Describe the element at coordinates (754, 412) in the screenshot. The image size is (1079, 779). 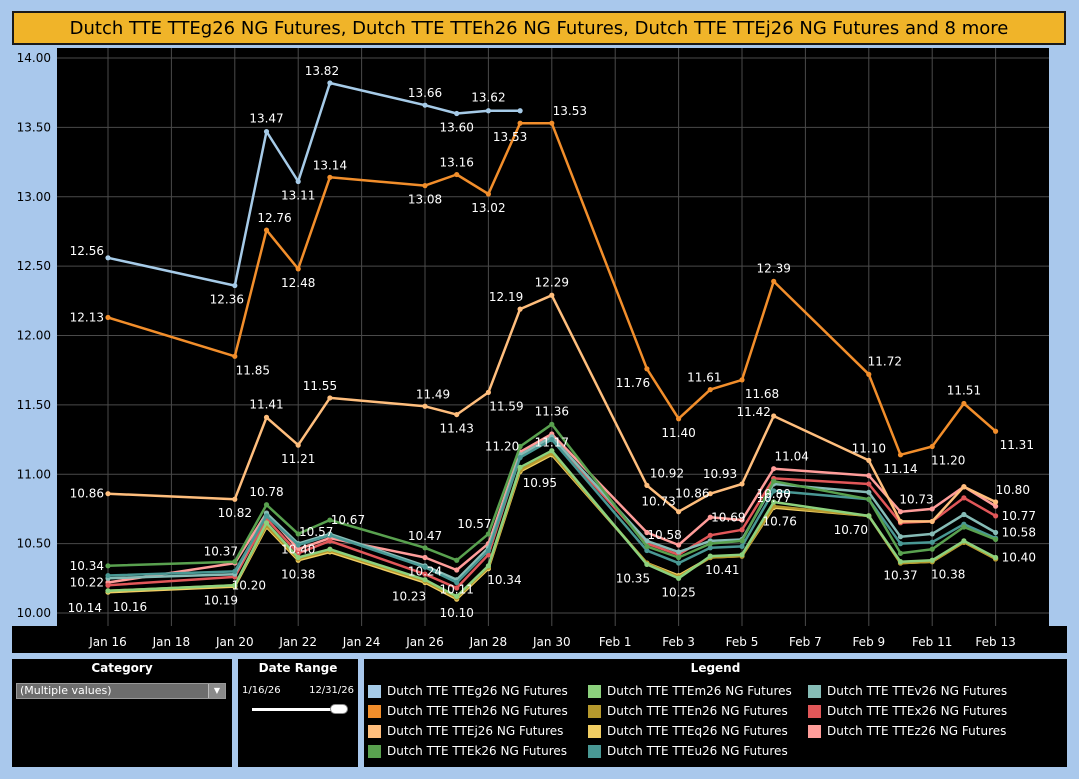
I see `data-label: 11.42` at that location.